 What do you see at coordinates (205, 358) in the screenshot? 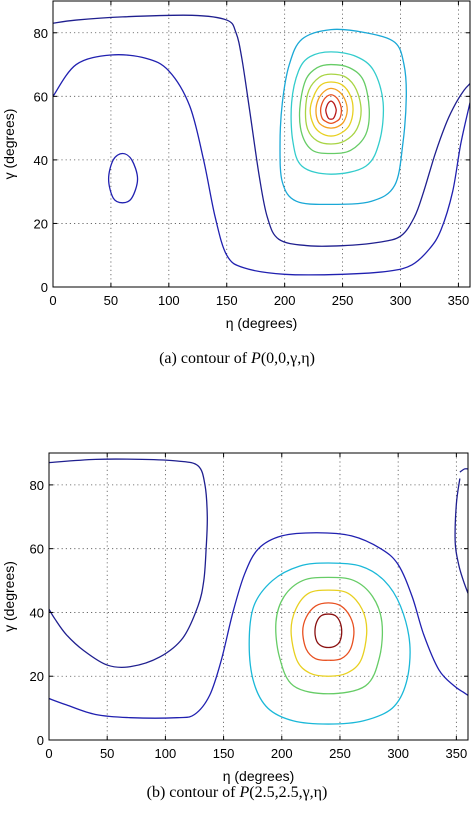
I see `caption-a-prefix: (a) contour of` at bounding box center [205, 358].